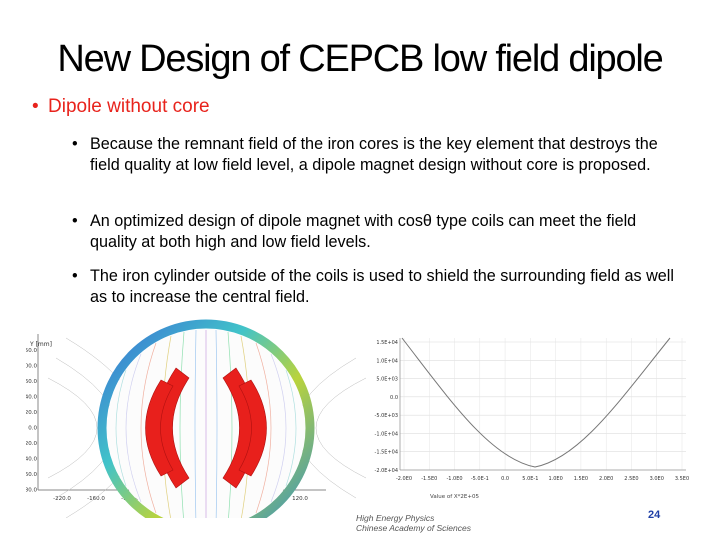 The image size is (720, 540). Describe the element at coordinates (252, 428) in the screenshot. I see `coil-right-outer` at that location.